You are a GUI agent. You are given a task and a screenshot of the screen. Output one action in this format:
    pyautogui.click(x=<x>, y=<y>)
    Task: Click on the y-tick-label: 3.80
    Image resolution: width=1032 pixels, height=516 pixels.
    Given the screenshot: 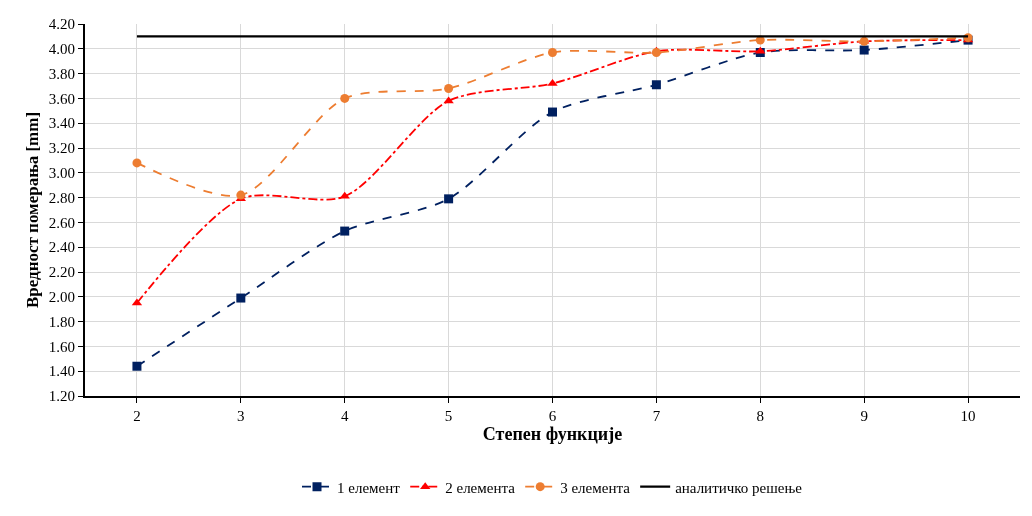 What is the action you would take?
    pyautogui.click(x=61, y=73)
    